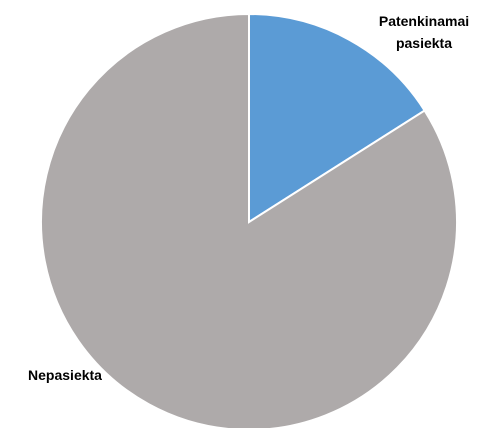 The image size is (486, 428). I want to click on slice-label: Patenkinamai pasiekta, so click(424, 32).